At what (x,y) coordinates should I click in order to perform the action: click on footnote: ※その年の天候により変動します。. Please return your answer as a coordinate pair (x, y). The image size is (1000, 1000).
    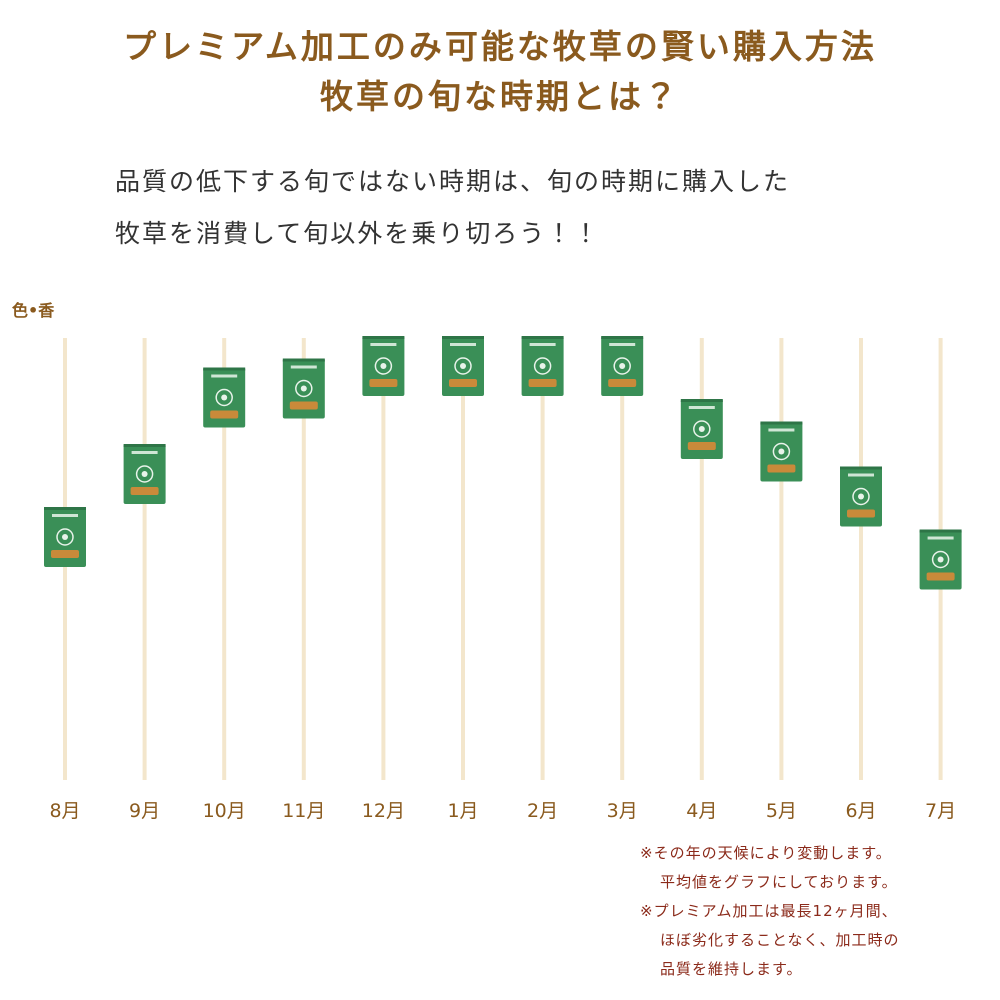
    Looking at the image, I should click on (766, 853).